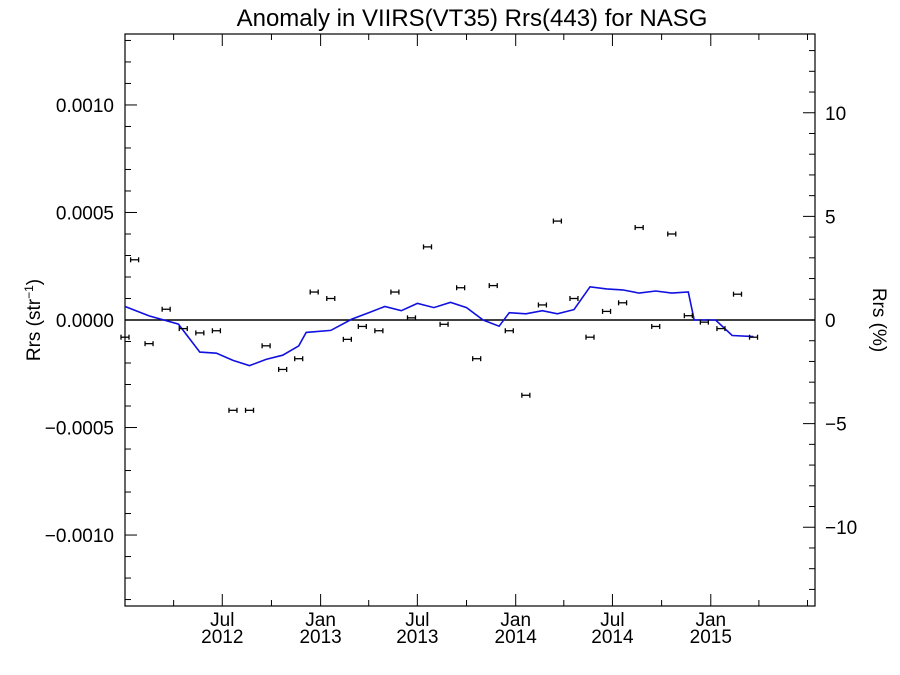 This screenshot has height=675, width=900. I want to click on left-axis-label-sup: −1, so click(29, 292).